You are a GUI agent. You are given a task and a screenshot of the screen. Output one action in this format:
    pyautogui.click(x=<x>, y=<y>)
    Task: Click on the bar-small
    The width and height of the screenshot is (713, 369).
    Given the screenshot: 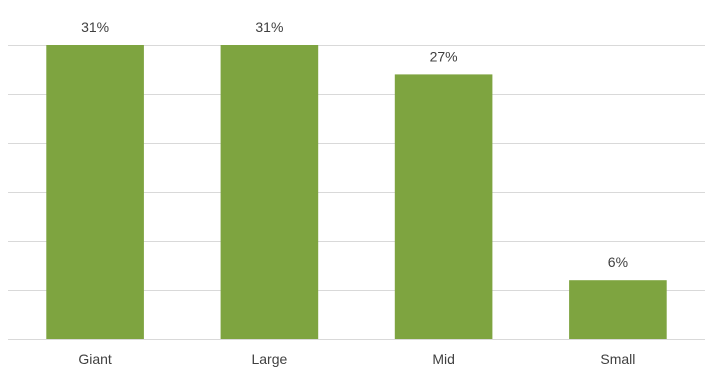 What is the action you would take?
    pyautogui.click(x=618, y=309)
    